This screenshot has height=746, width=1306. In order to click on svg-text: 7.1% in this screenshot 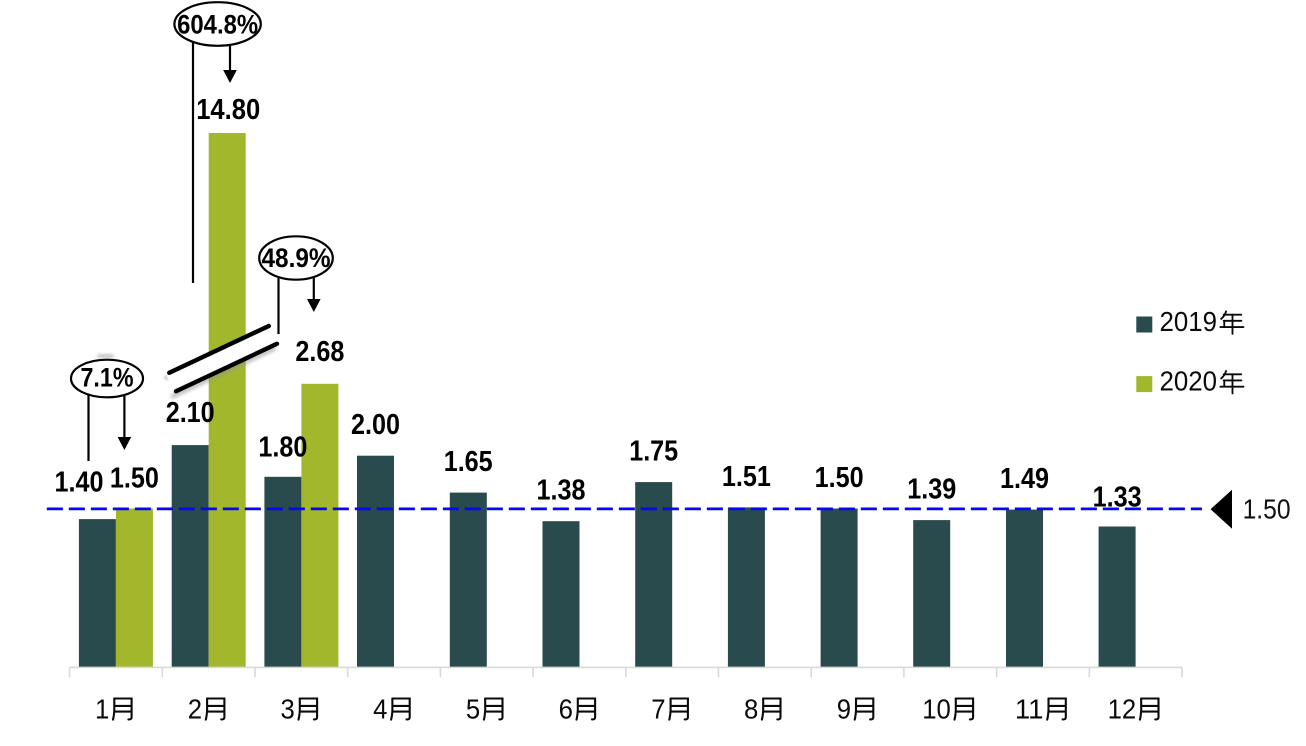, I will do `click(107, 377)`.